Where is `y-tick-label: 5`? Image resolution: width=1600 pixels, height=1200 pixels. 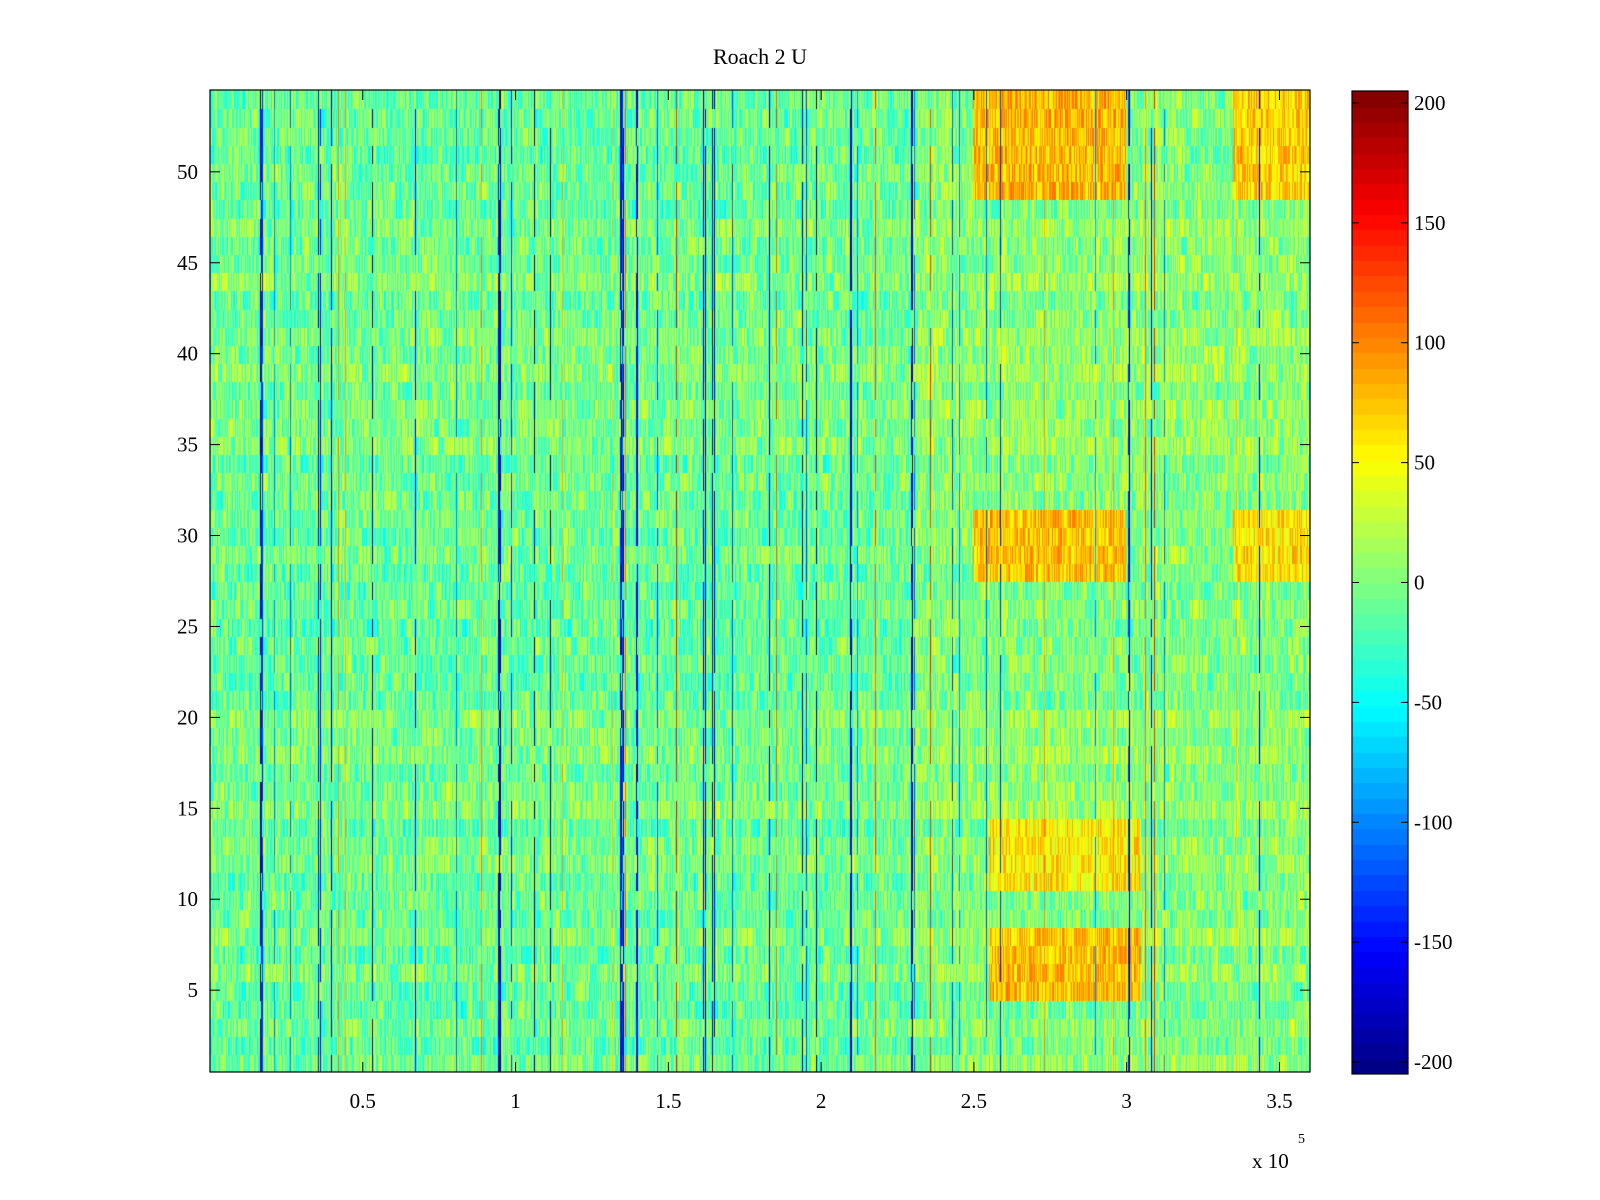 y-tick-label: 5 is located at coordinates (193, 990).